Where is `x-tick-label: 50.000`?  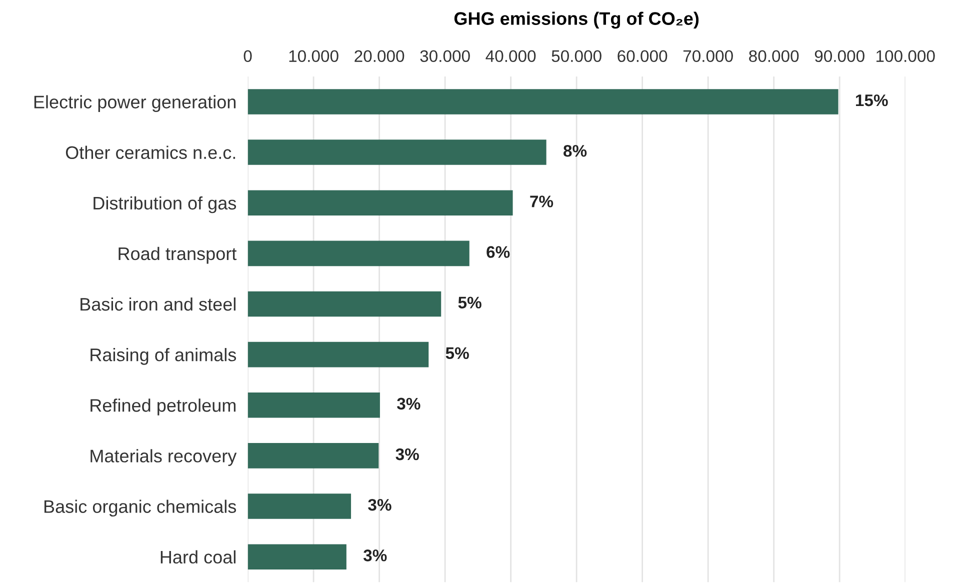
x-tick-label: 50.000 is located at coordinates (577, 56).